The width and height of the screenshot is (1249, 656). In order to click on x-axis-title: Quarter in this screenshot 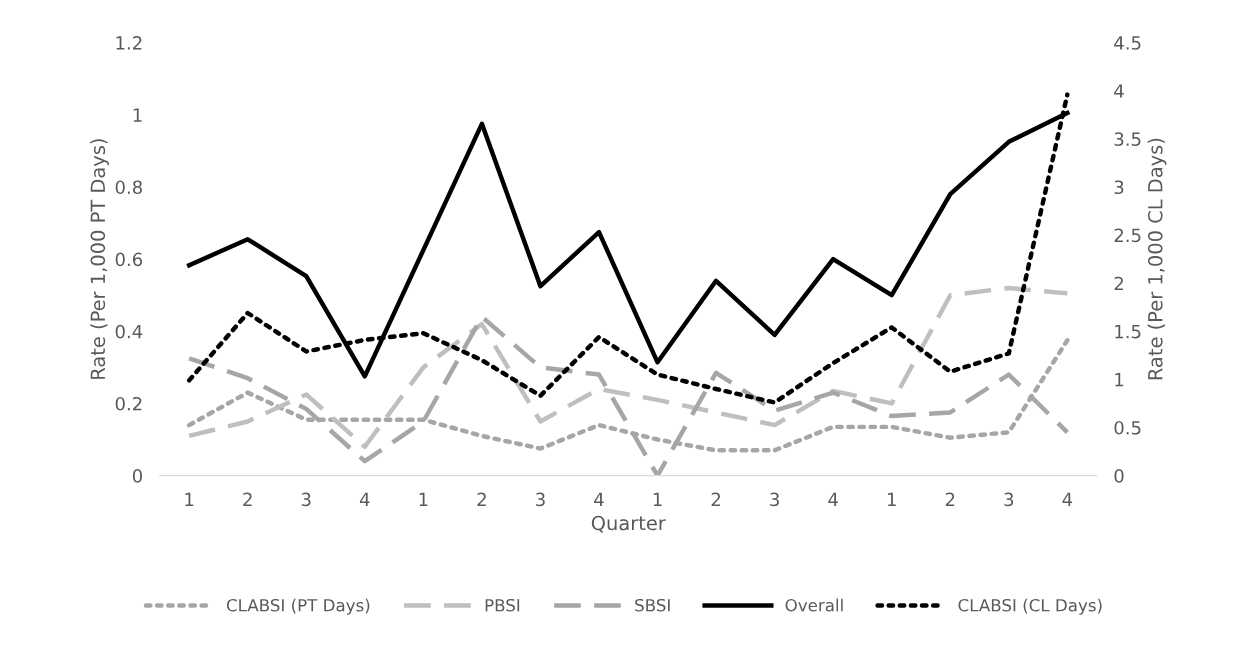, I will do `click(628, 524)`.